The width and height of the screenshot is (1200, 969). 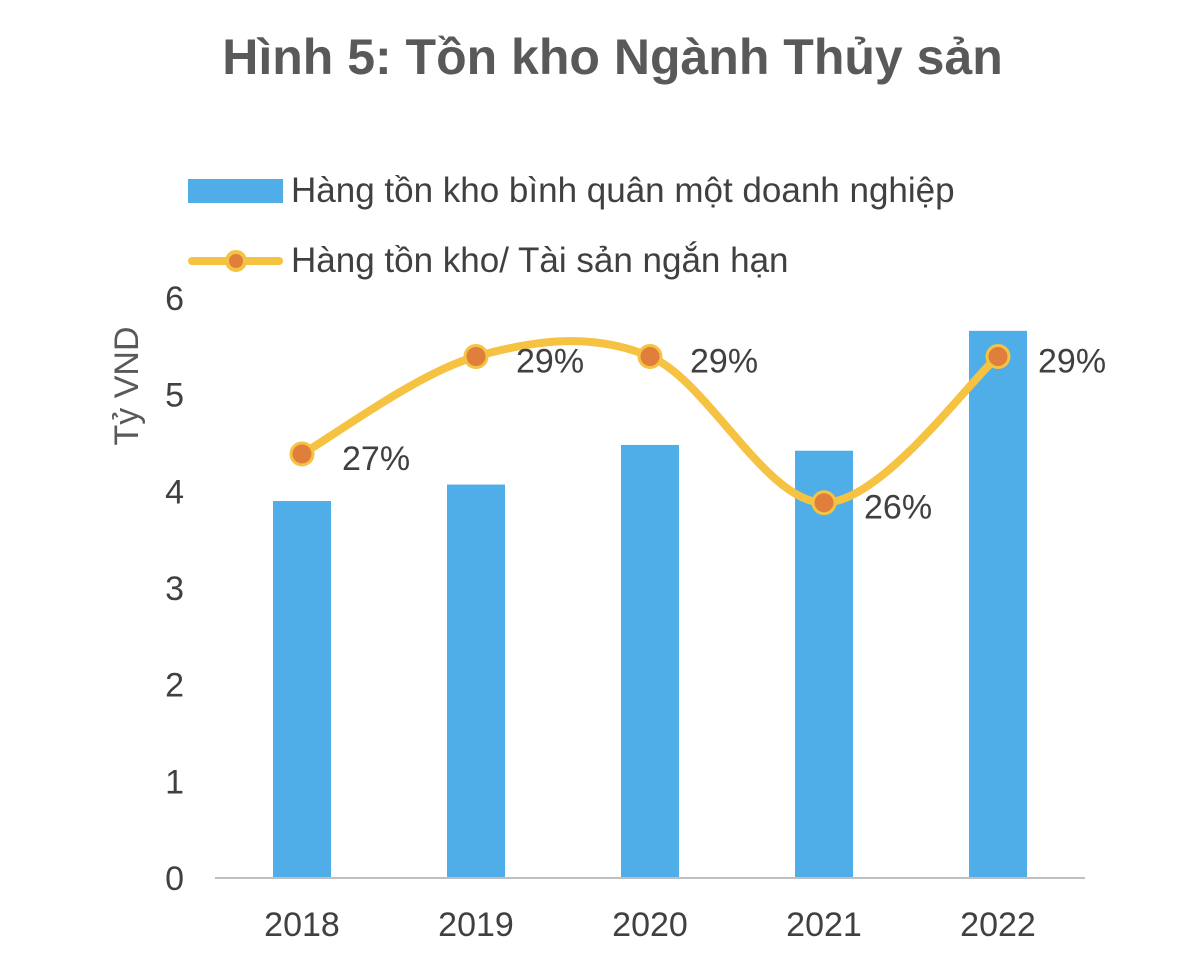 I want to click on y-tick-label: 6, so click(x=174, y=299).